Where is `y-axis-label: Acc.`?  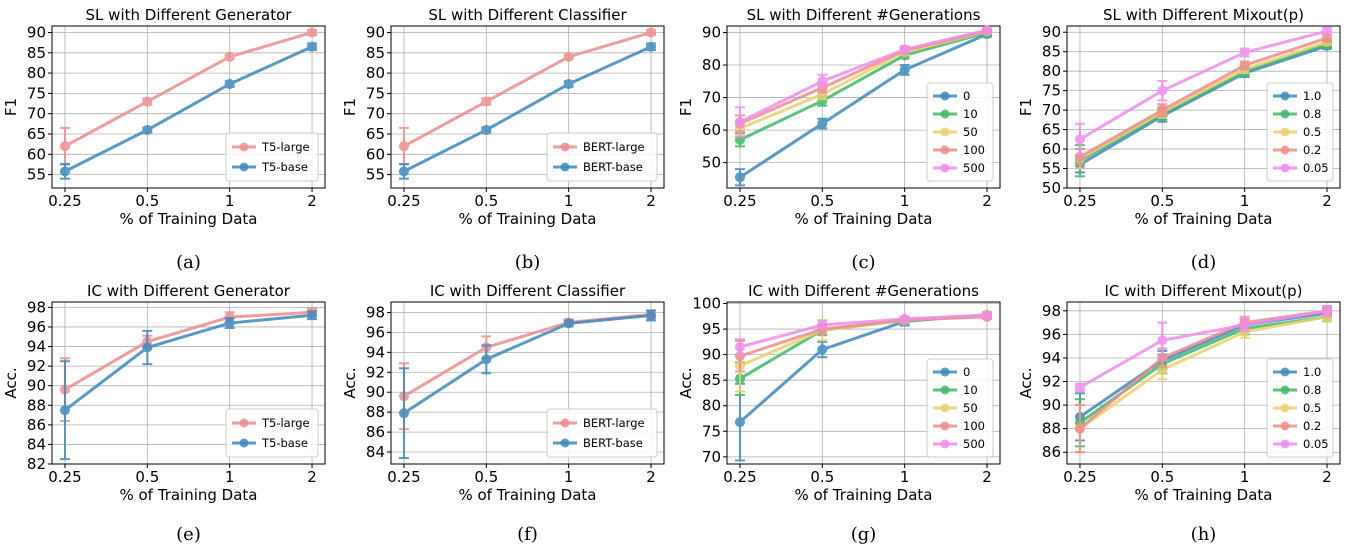 y-axis-label: Acc. is located at coordinates (686, 382).